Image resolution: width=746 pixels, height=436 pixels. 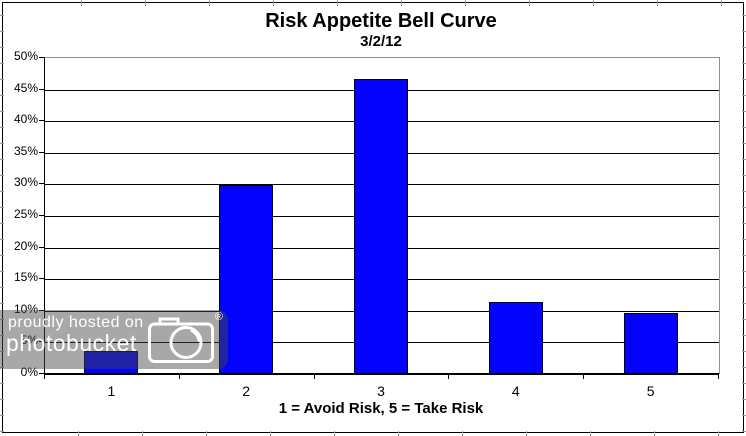 I want to click on registered-trademark: ®, so click(x=218, y=317).